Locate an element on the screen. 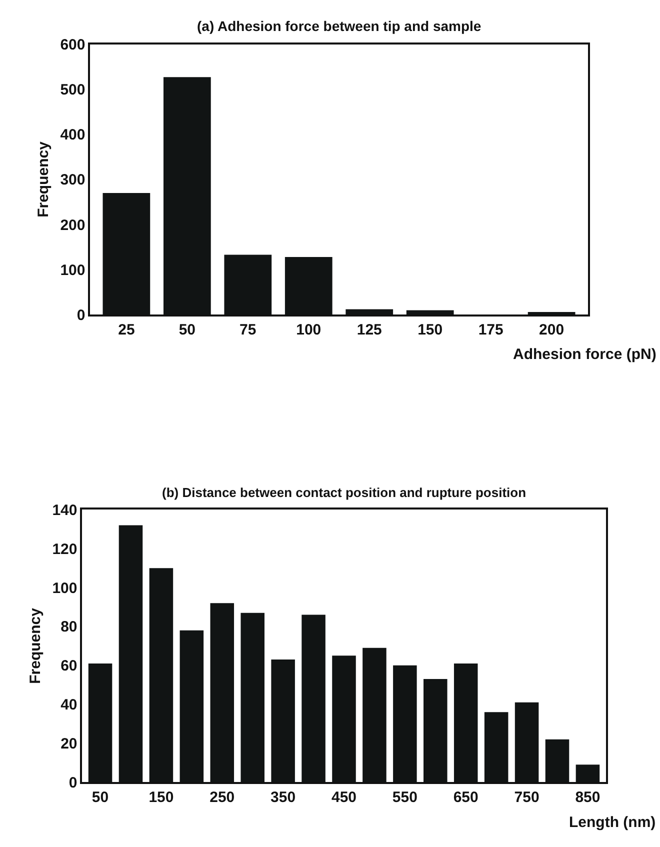 The height and width of the screenshot is (847, 660). x-tick-label: 450 is located at coordinates (344, 797).